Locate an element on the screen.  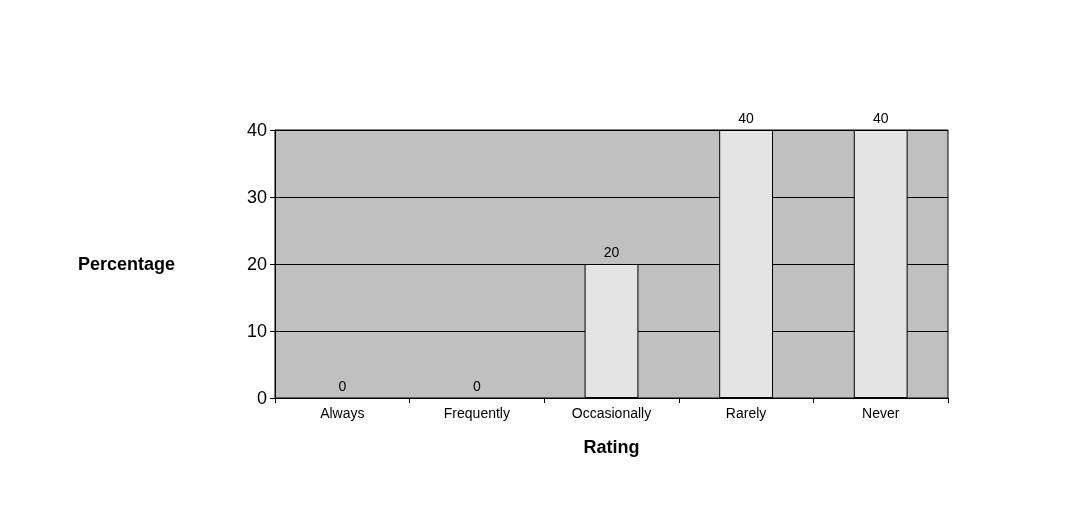
x-tick-label: Occasionally is located at coordinates (611, 413).